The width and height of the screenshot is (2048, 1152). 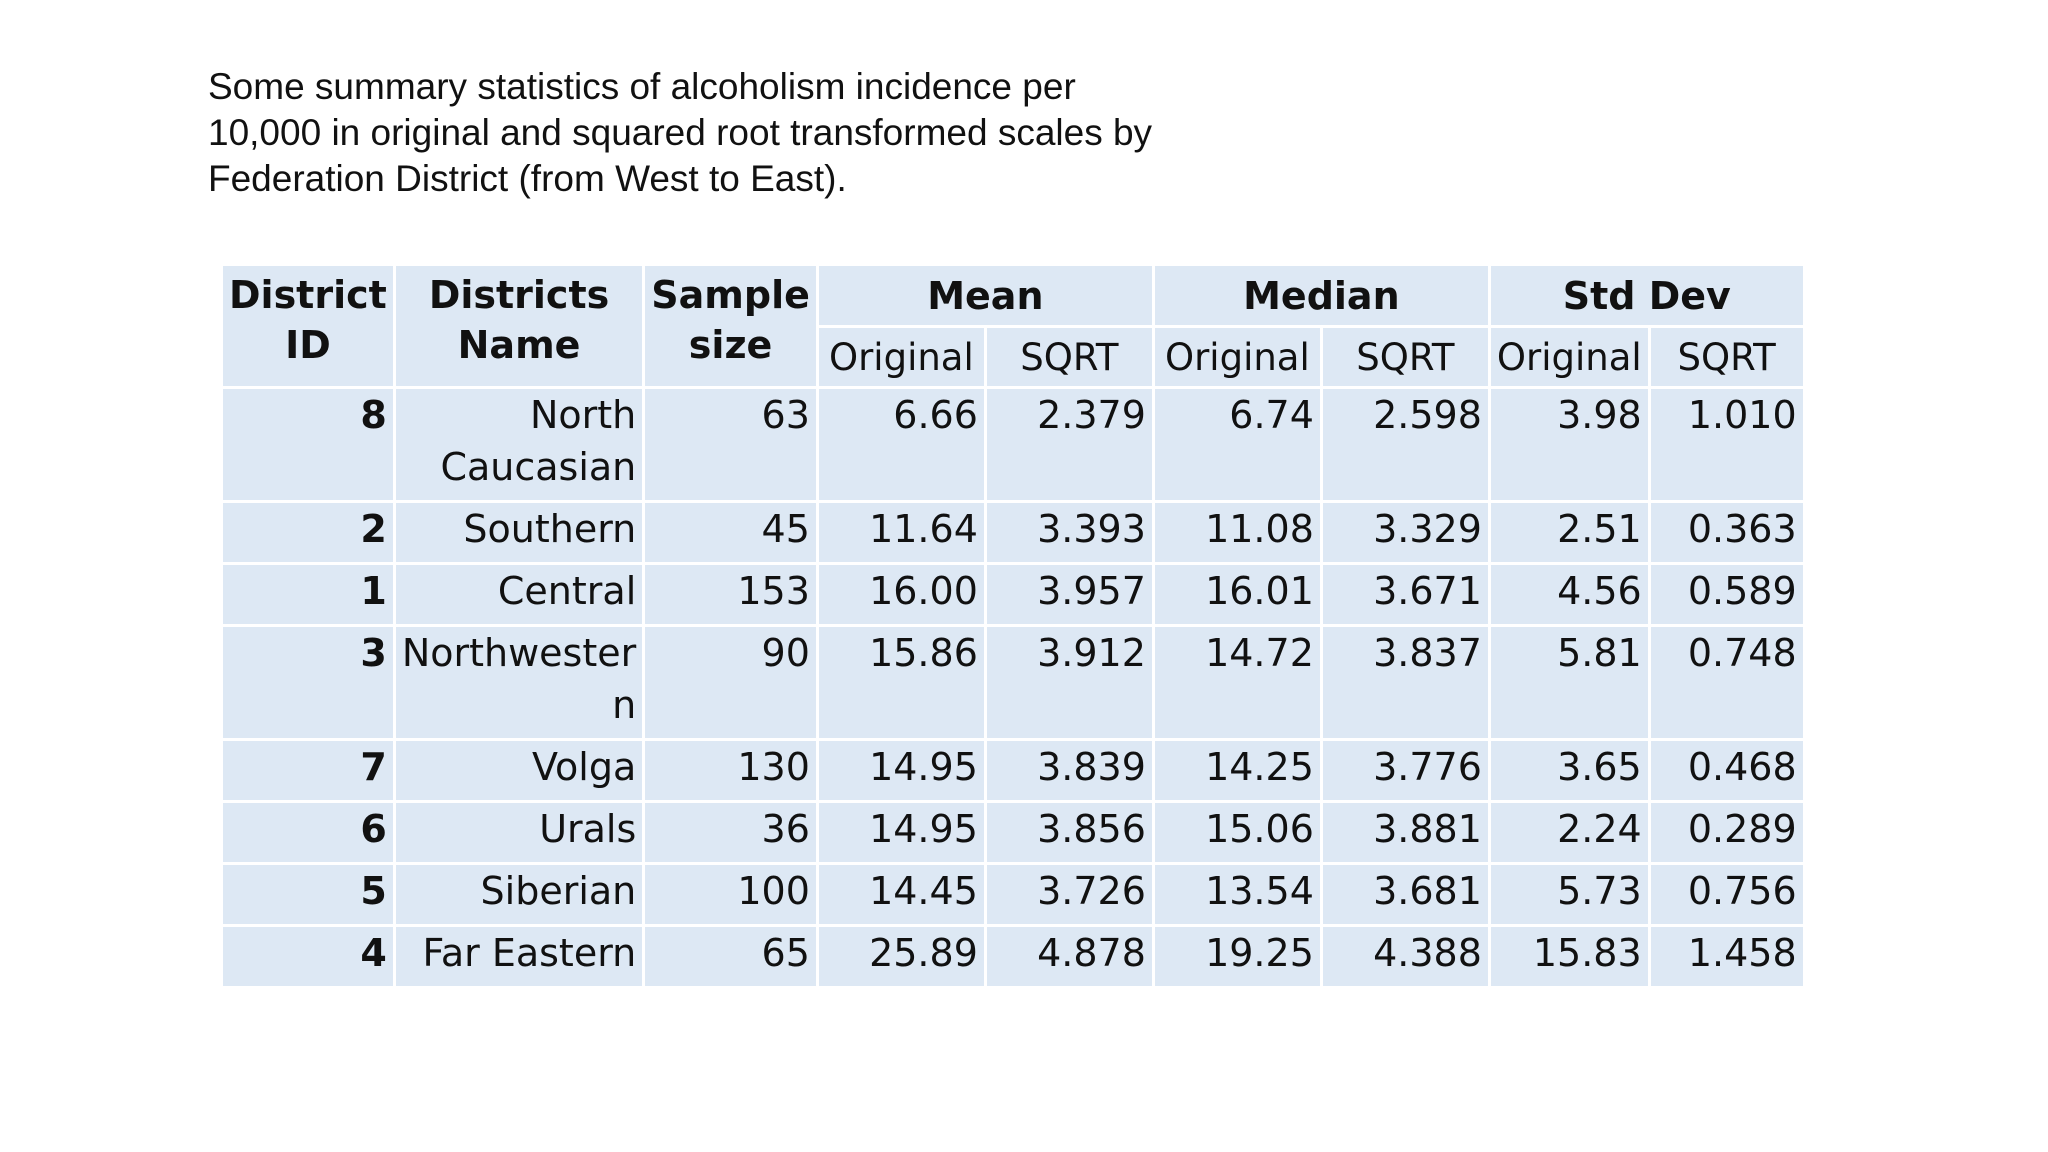 I want to click on mean-sqrt-cell: 3.856, so click(x=1069, y=832).